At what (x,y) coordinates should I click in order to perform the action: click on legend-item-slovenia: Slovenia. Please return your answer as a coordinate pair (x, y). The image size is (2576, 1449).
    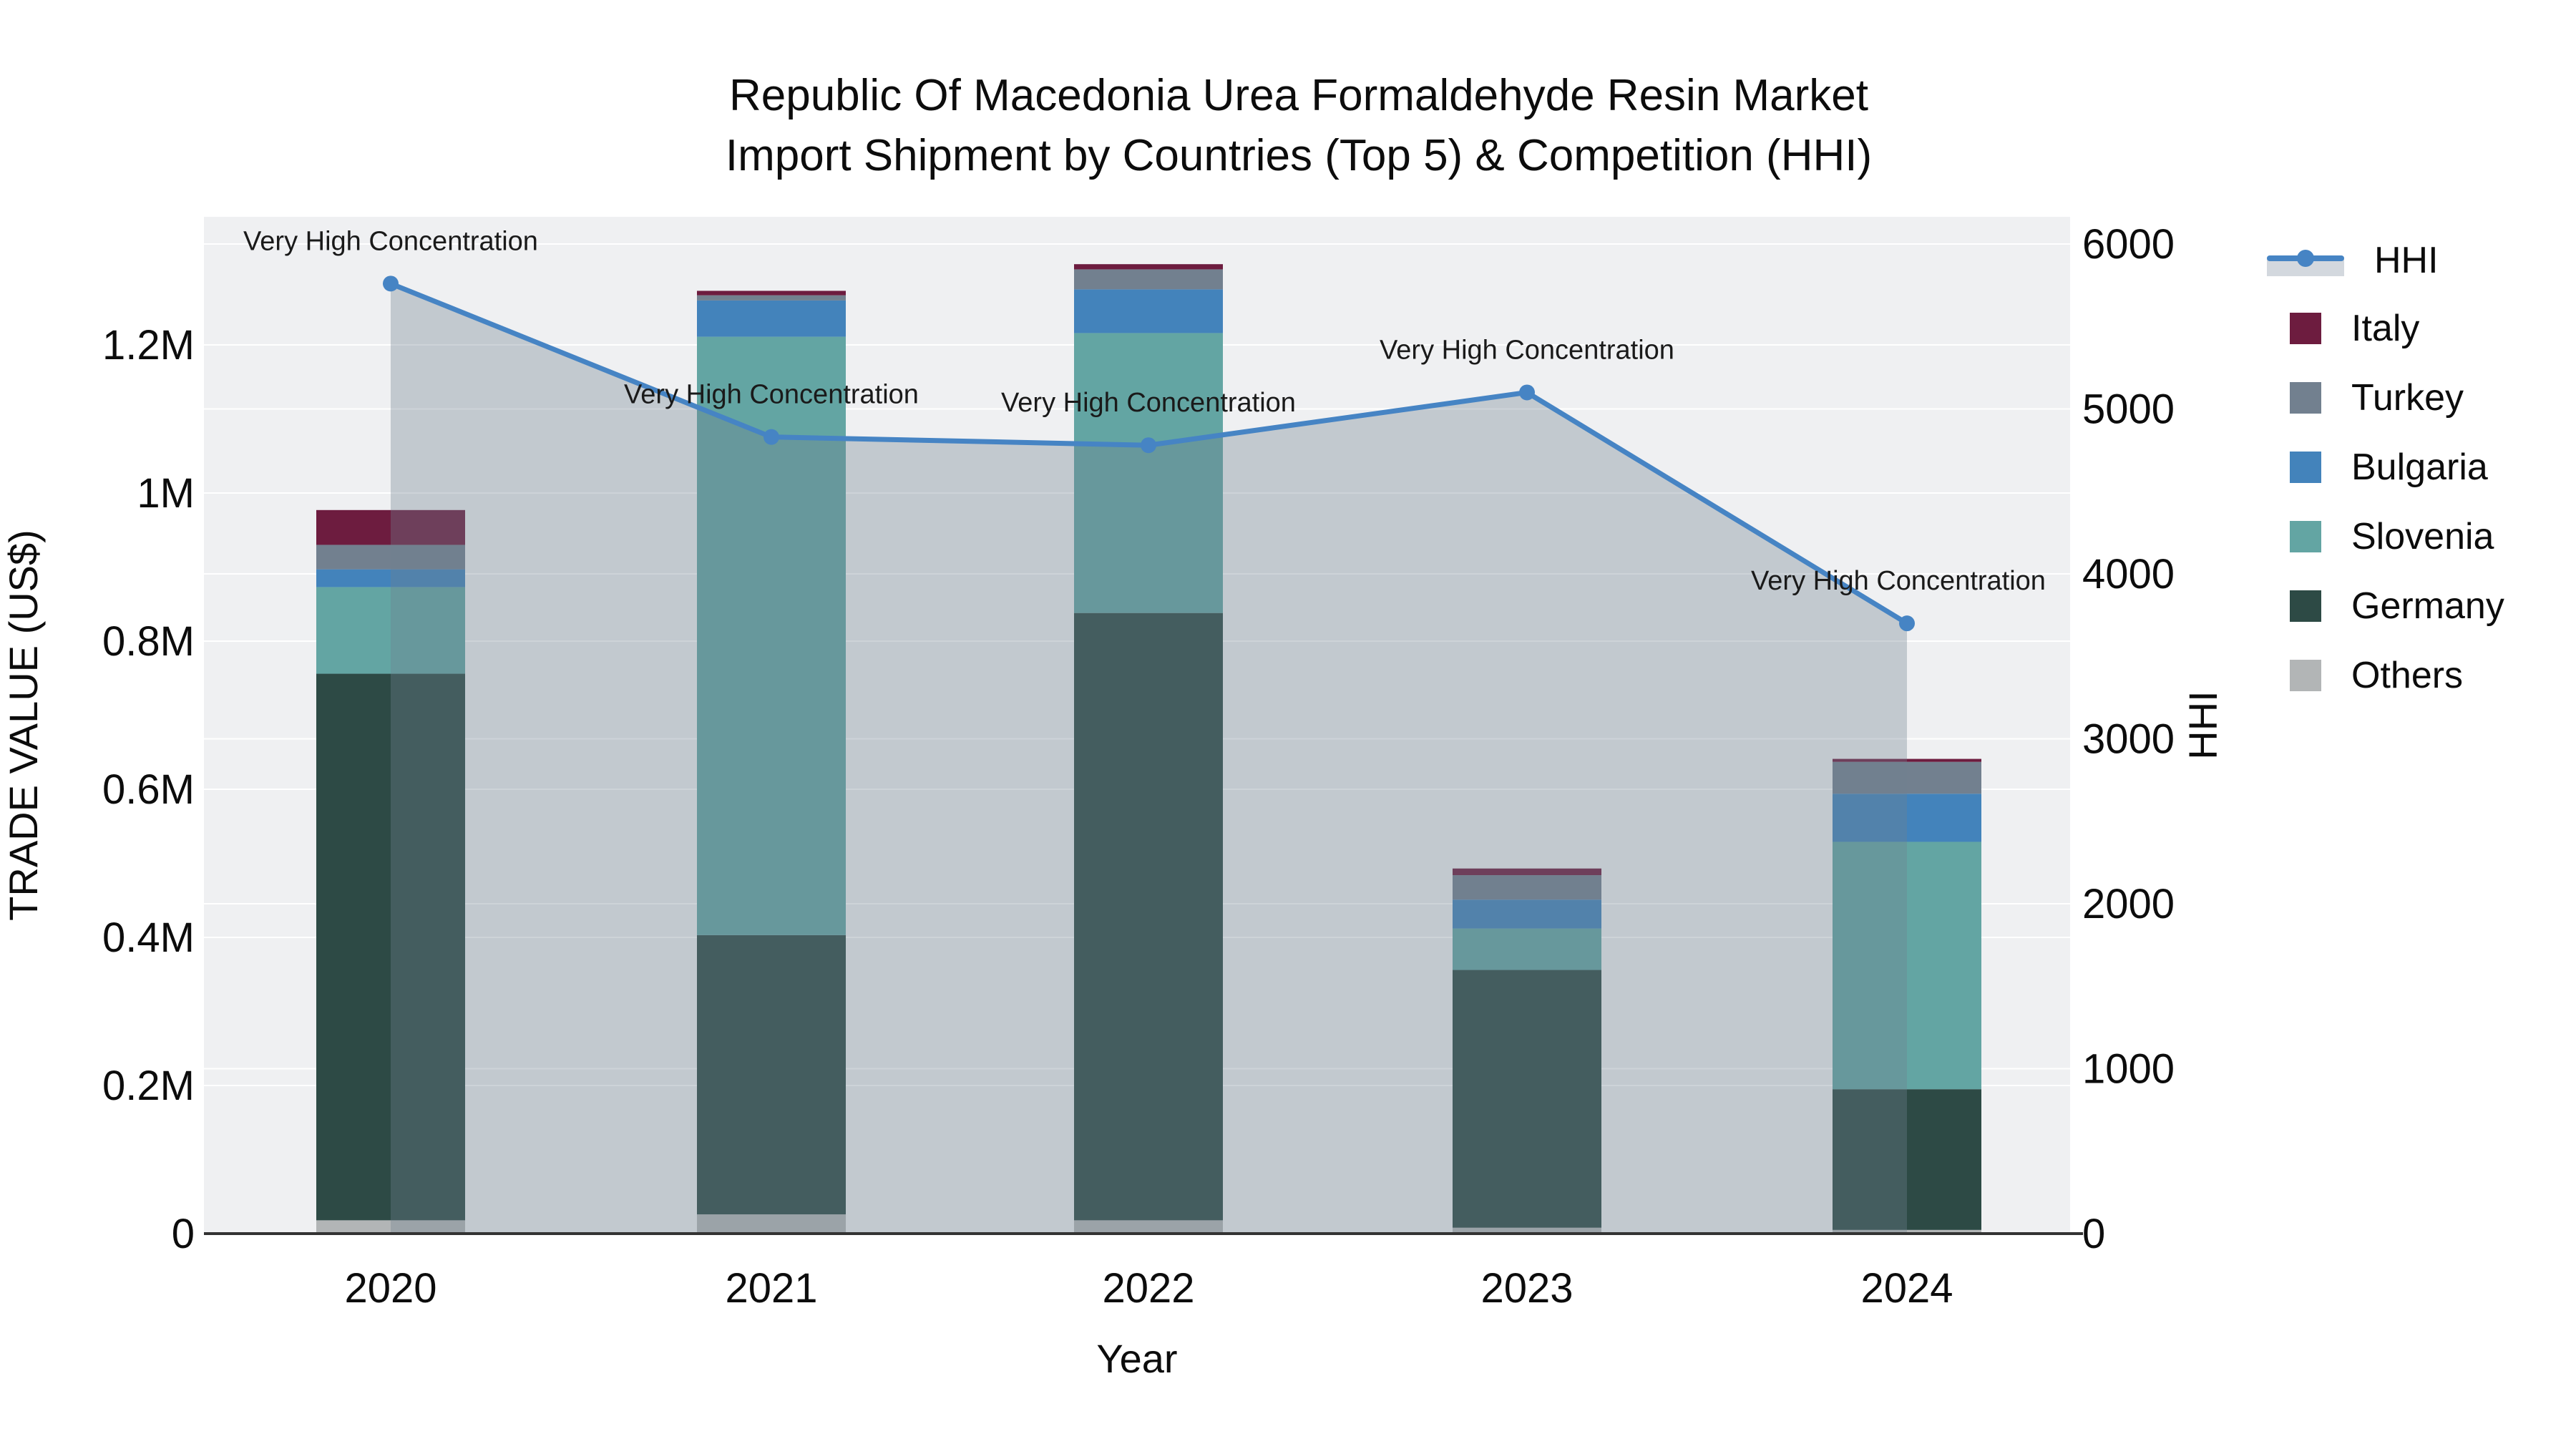
    Looking at the image, I should click on (2377, 537).